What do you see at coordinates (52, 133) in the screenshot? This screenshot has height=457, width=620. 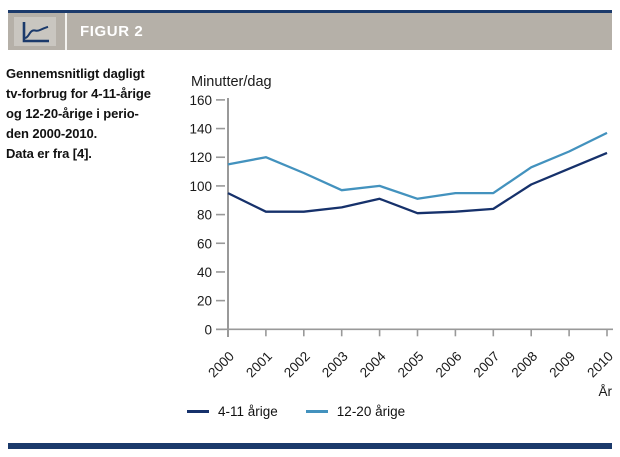 I see `caption-line: den 2000-2010.` at bounding box center [52, 133].